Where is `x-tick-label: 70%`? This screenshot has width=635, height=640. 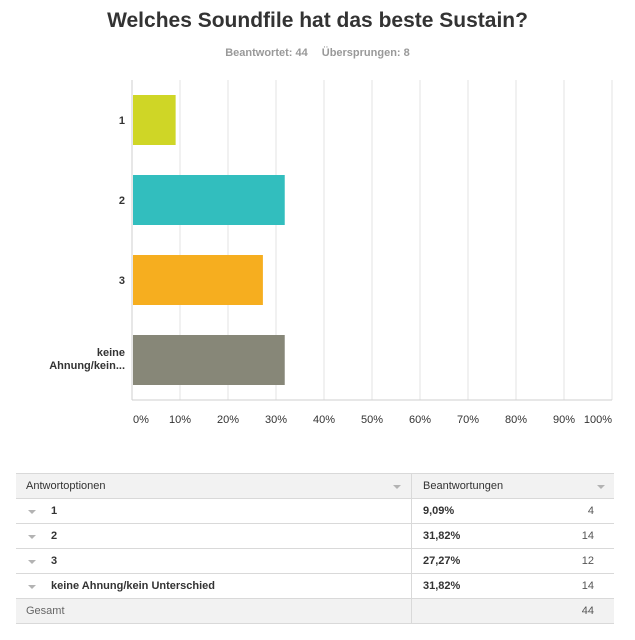 x-tick-label: 70% is located at coordinates (468, 420).